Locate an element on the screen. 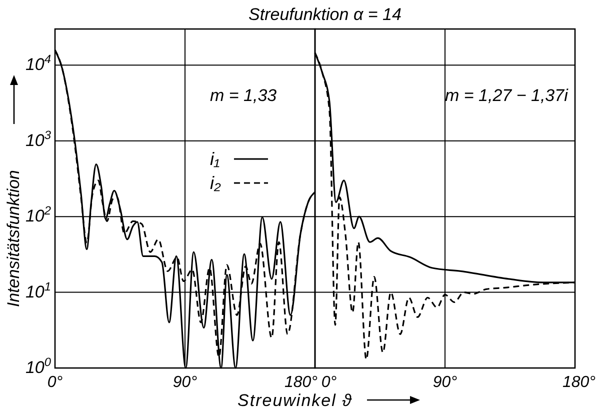 The image size is (613, 412). x-axis-title: Streuwinkel ϑ is located at coordinates (295, 400).